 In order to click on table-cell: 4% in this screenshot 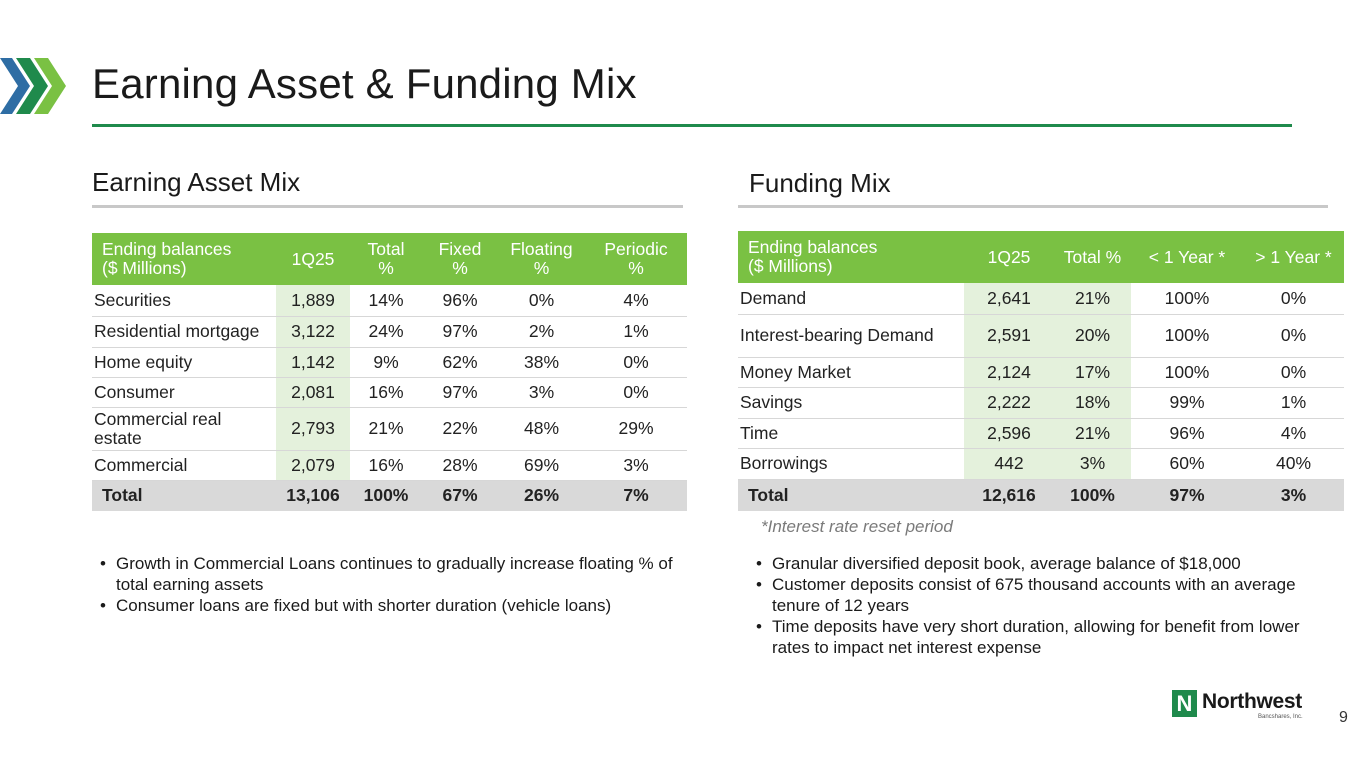, I will do `click(1293, 433)`.